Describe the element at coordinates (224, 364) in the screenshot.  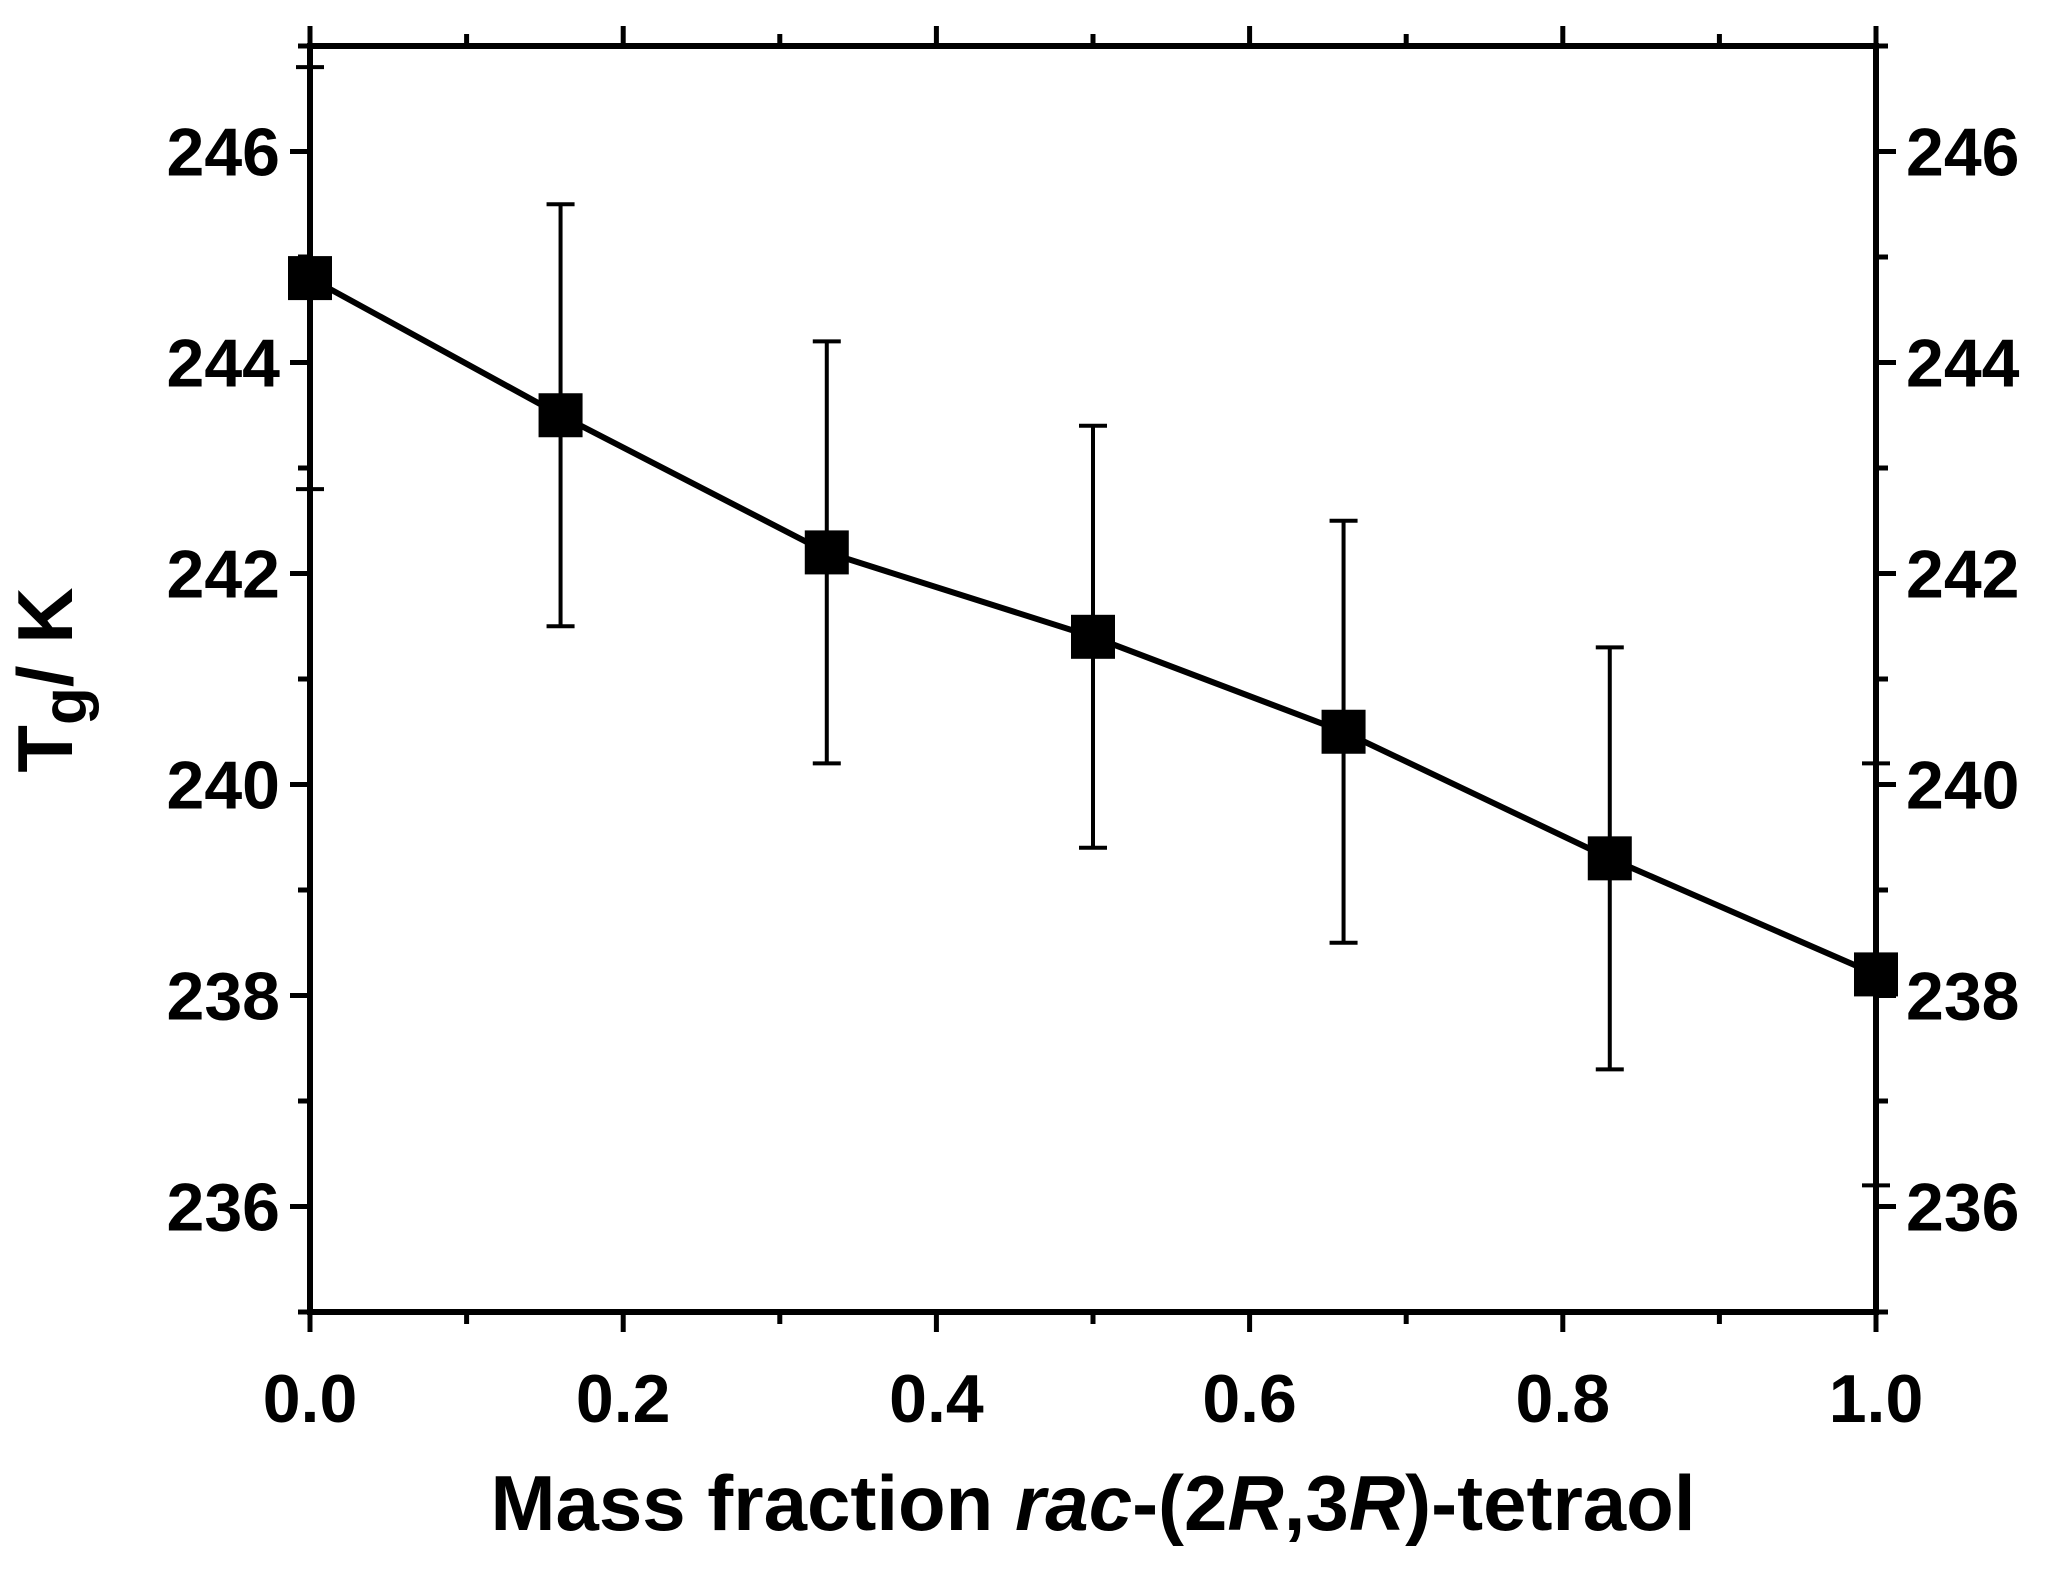
I see `y-tick-label: 244` at that location.